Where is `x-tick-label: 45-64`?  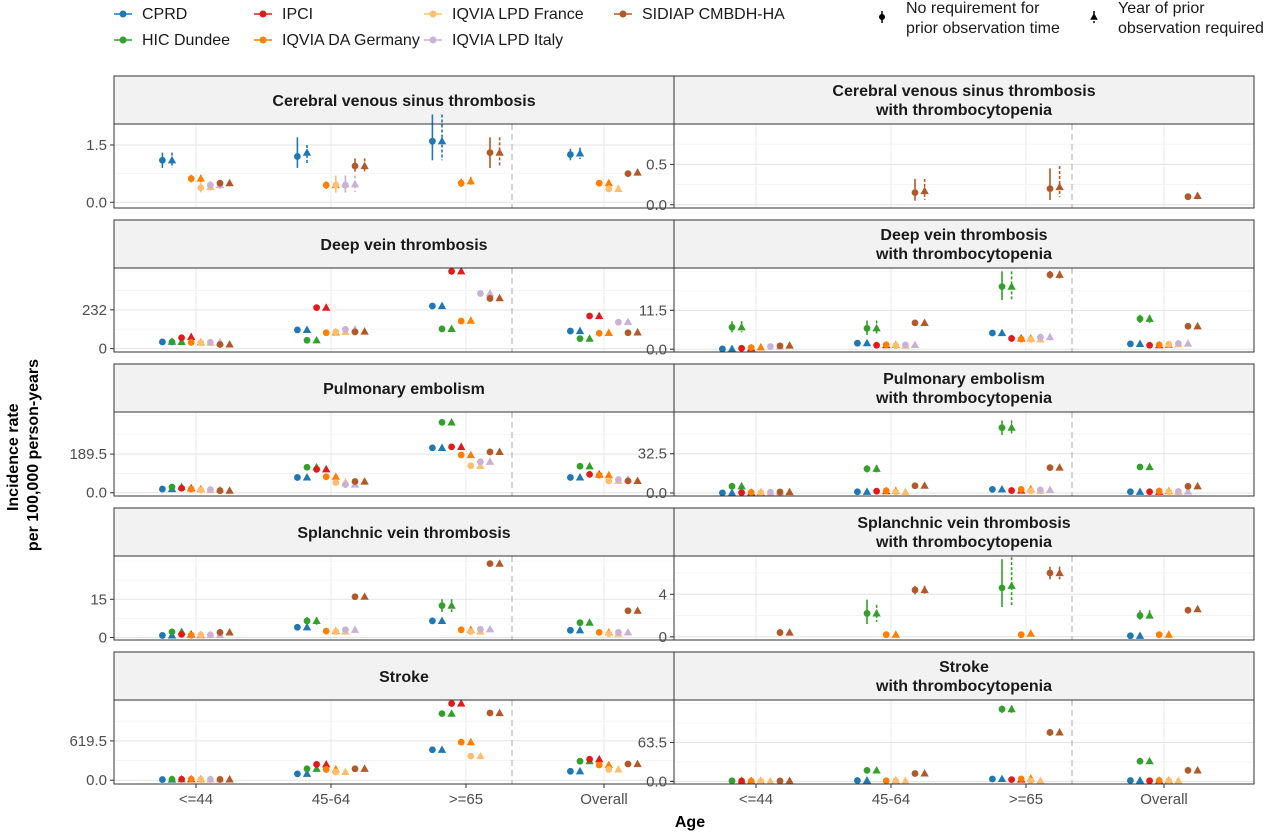
x-tick-label: 45-64 is located at coordinates (331, 799).